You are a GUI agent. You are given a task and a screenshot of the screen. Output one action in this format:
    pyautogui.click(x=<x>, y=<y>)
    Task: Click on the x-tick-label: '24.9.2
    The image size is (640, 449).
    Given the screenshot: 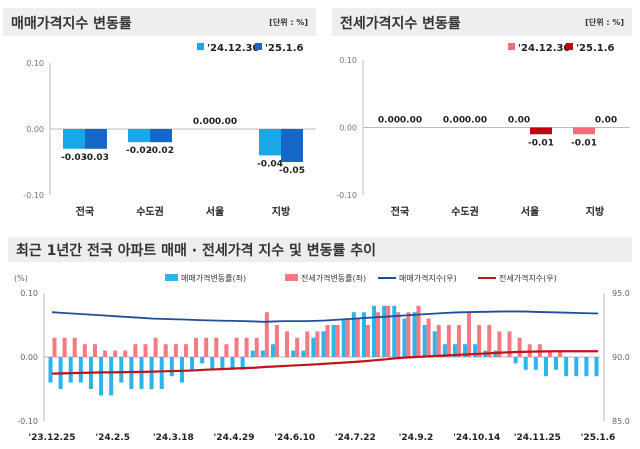 What is the action you would take?
    pyautogui.click(x=416, y=438)
    